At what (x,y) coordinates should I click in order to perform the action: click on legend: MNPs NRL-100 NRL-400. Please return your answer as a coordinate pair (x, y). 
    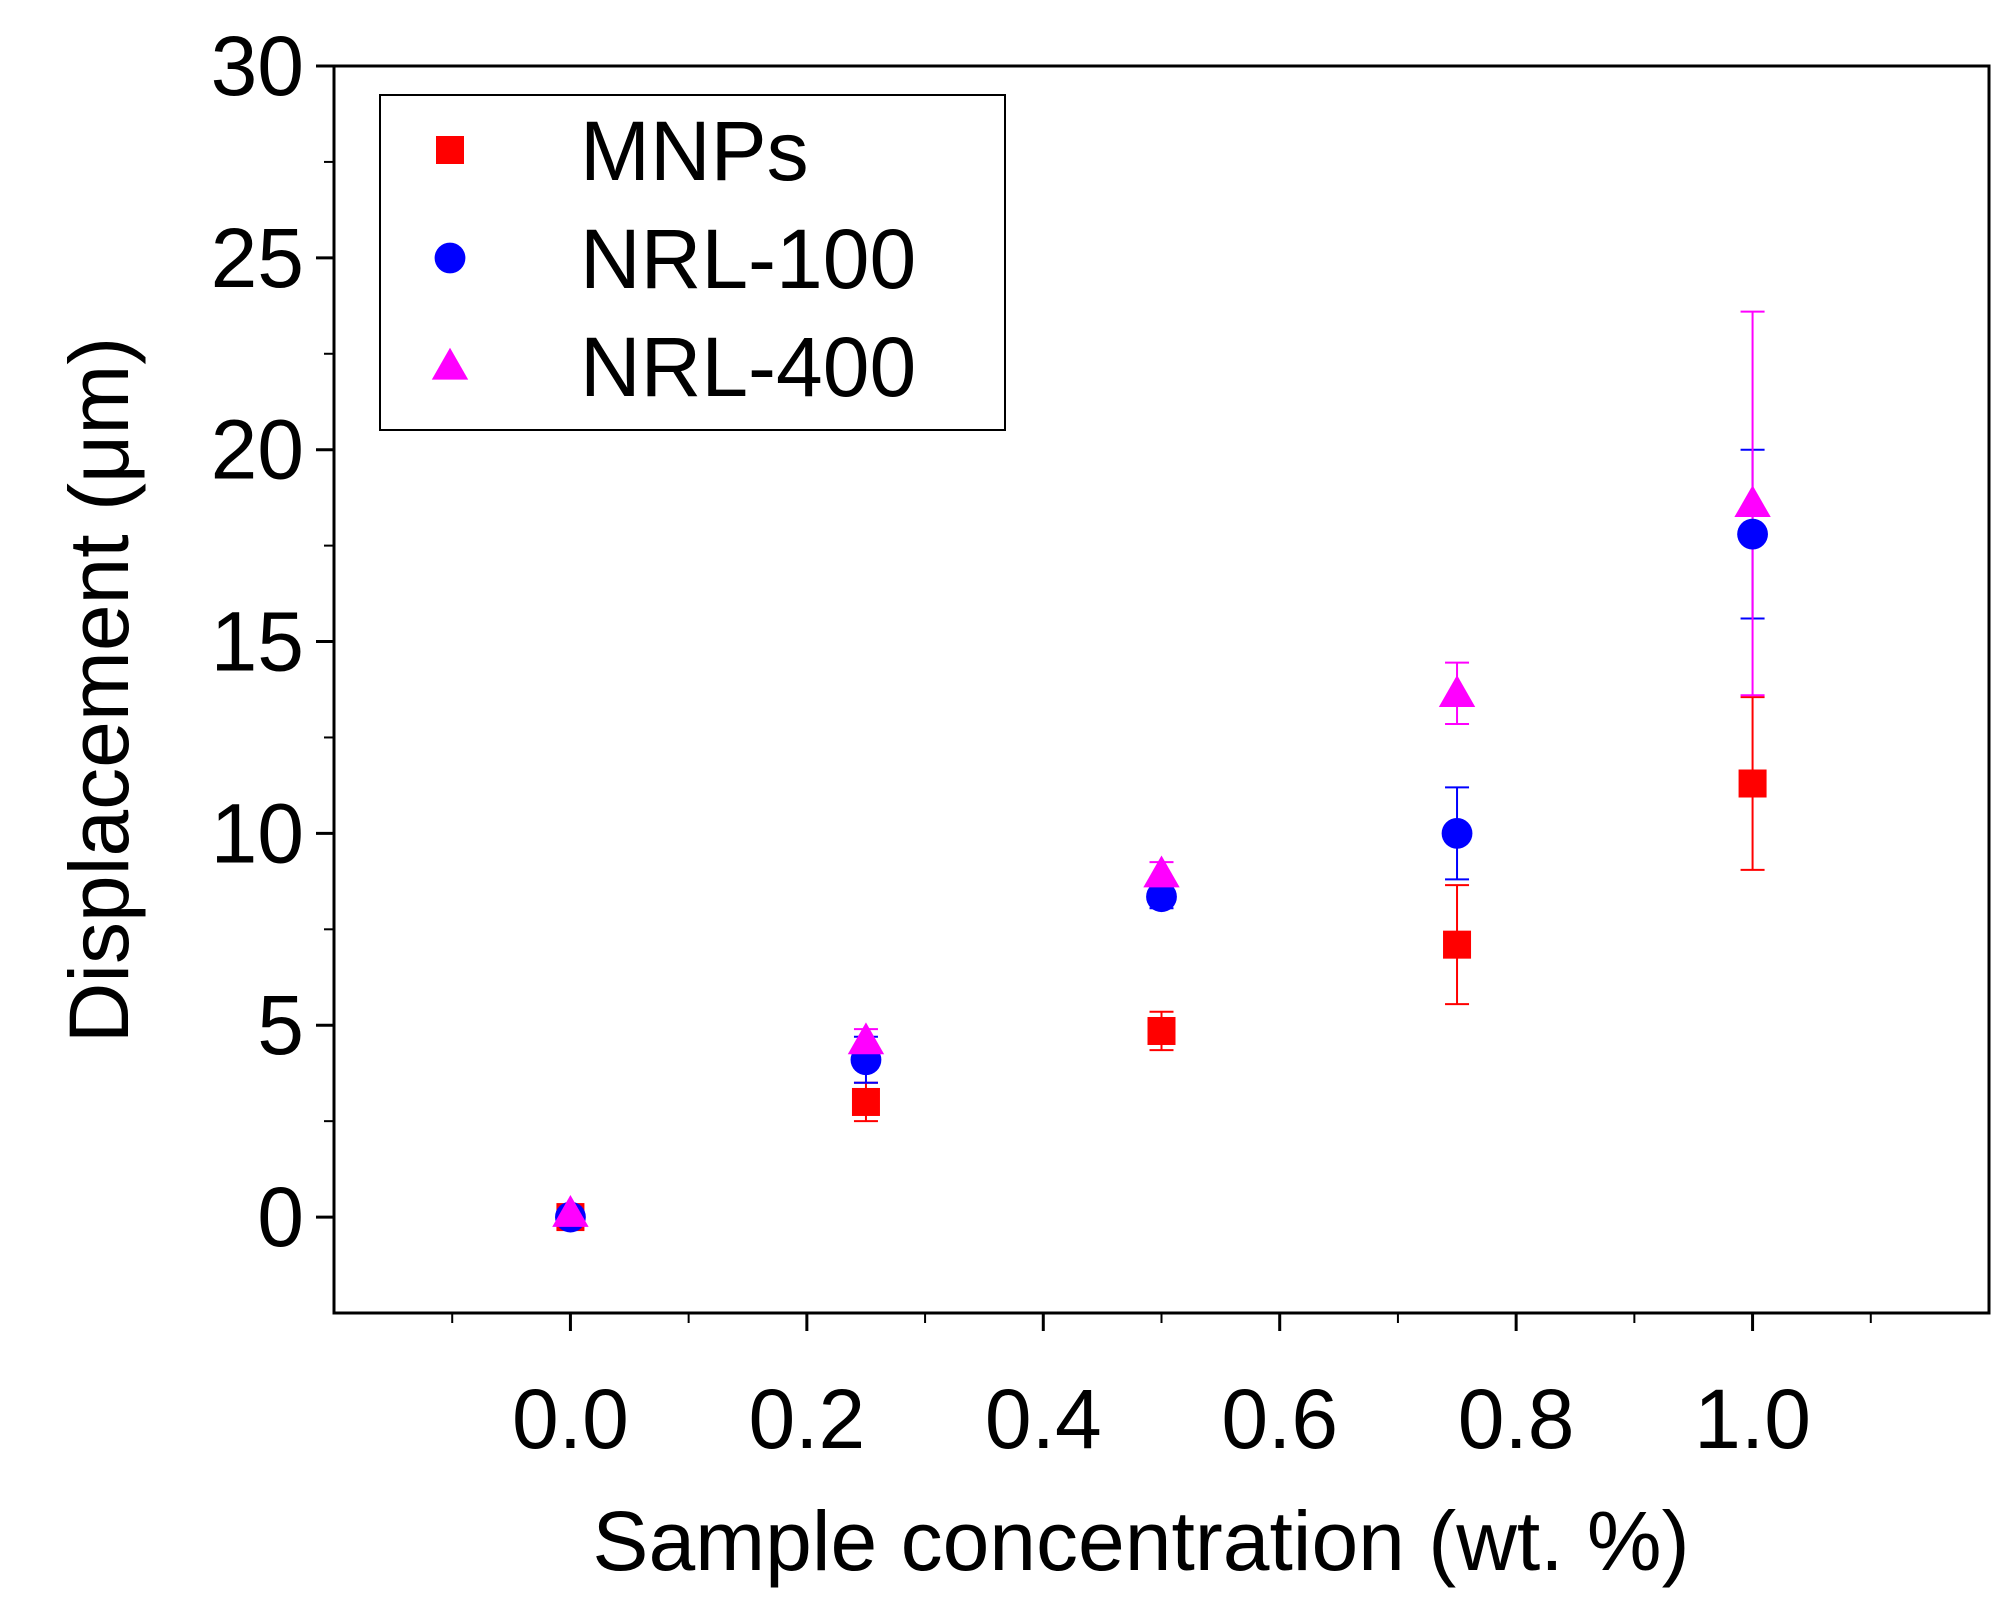
    Looking at the image, I should click on (692, 262).